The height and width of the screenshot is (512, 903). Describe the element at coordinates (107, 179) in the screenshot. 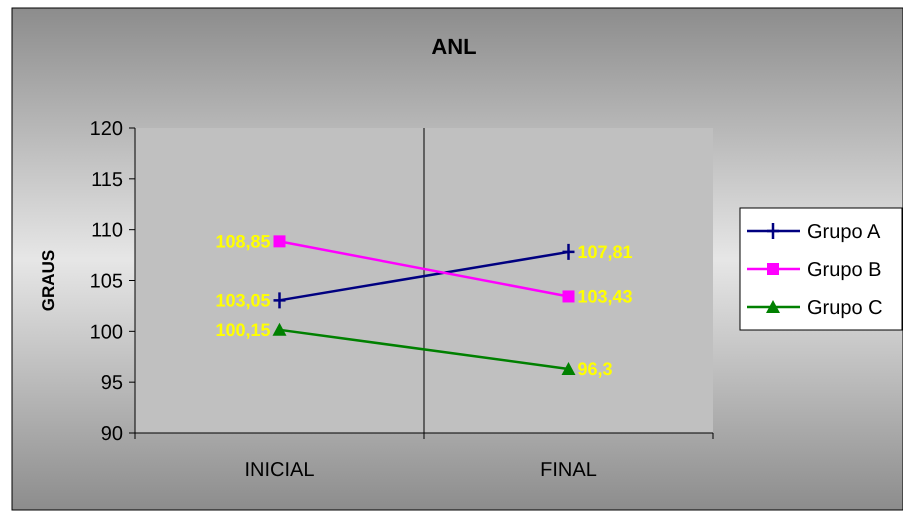

I see `y-tick-label: 115` at that location.